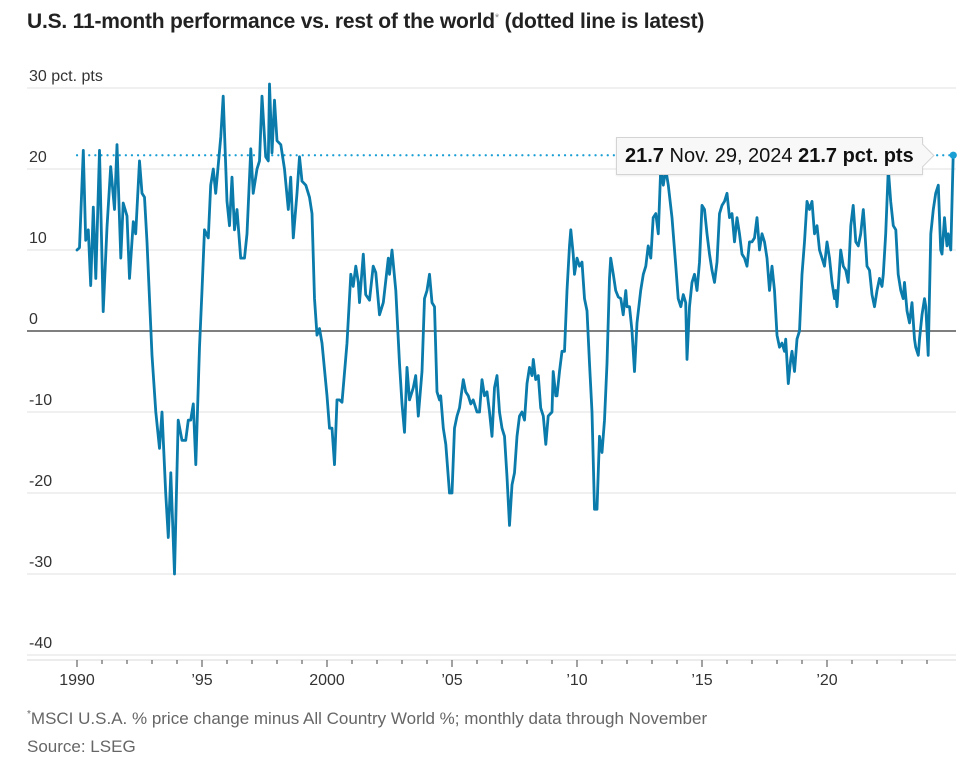  Describe the element at coordinates (451, 680) in the screenshot. I see `x-tick-label: ’05` at that location.